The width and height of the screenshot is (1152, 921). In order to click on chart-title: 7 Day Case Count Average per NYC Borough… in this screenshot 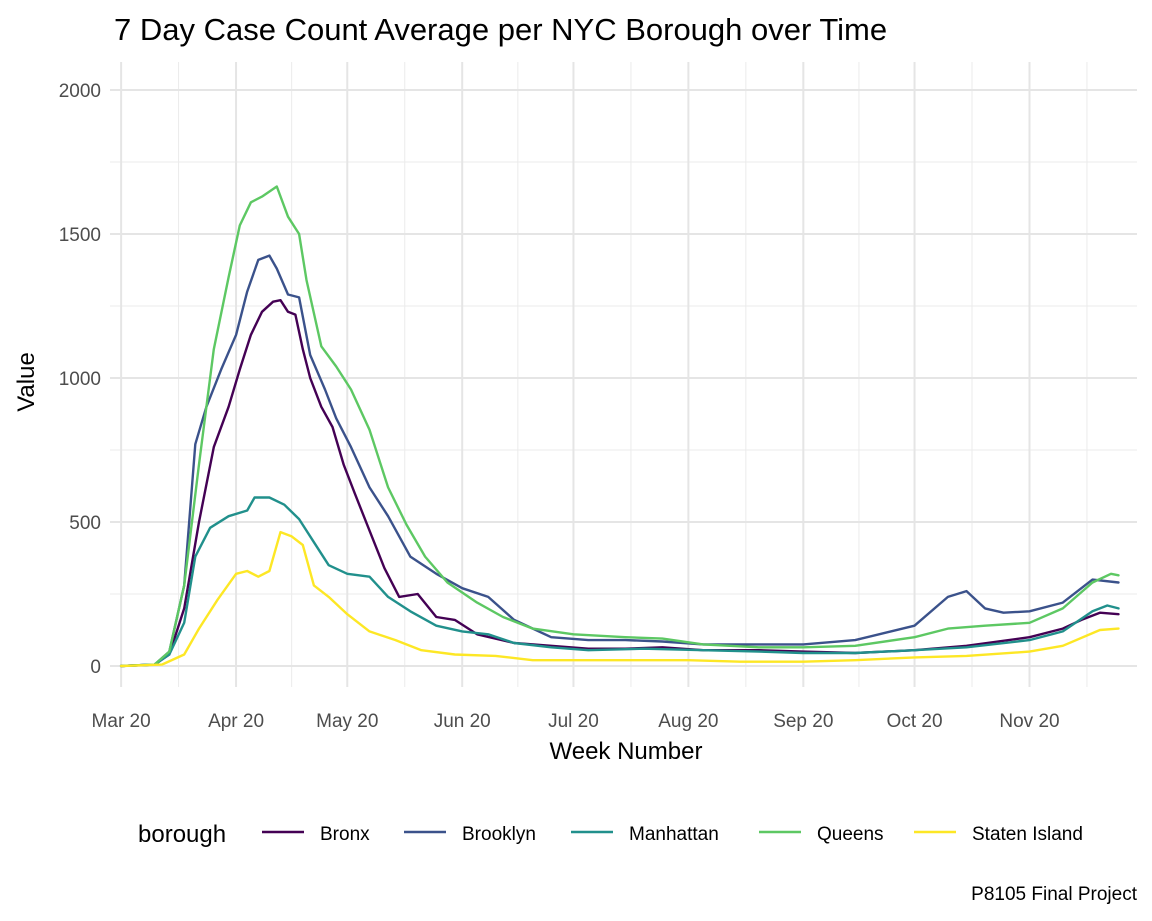, I will do `click(500, 29)`.